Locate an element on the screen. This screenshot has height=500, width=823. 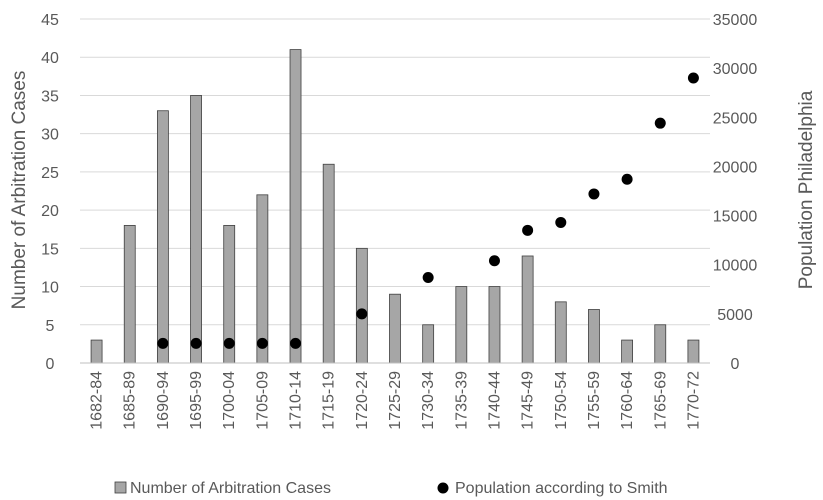
right-axis-ticks: 0 5000 10000 15000 20000 25000 30000 35000 is located at coordinates (735, 192).